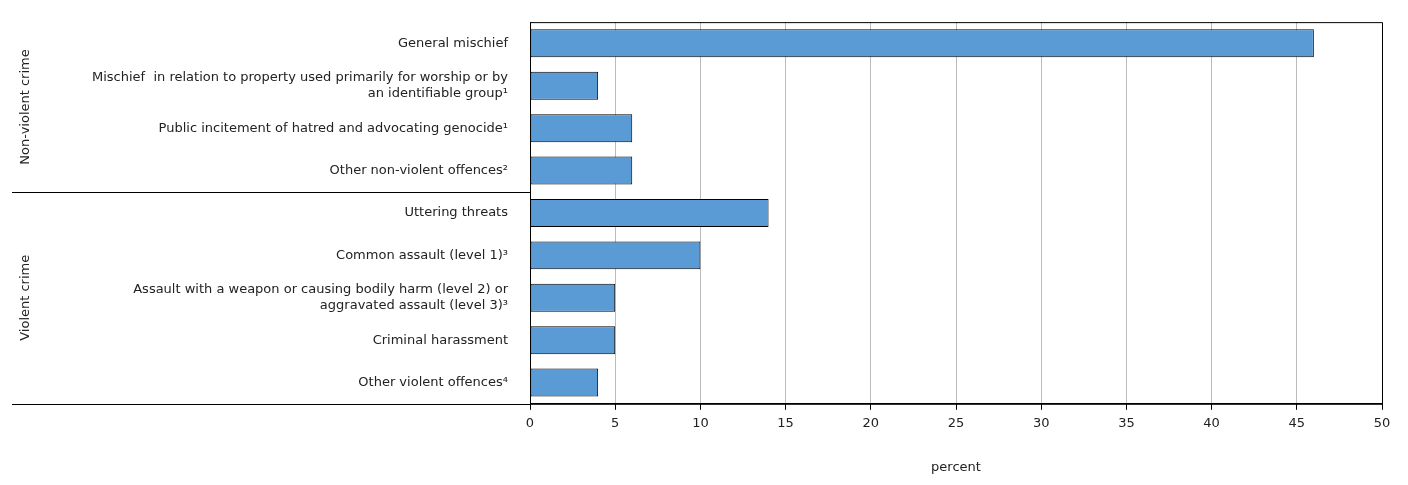 The height and width of the screenshot is (485, 1408). What do you see at coordinates (700, 422) in the screenshot?
I see `x-tick-label: 10` at bounding box center [700, 422].